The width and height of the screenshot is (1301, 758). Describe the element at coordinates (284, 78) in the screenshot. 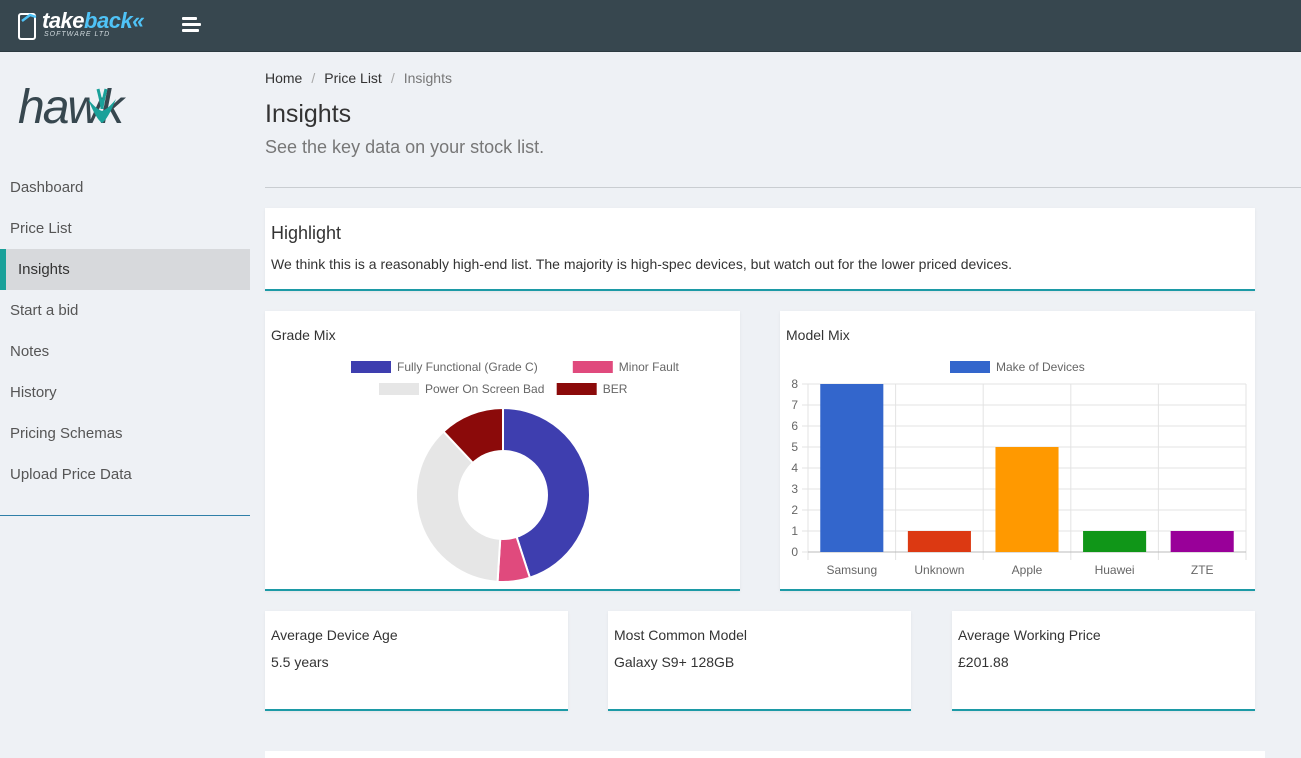

I see `breadcrumb-home: Home` at that location.